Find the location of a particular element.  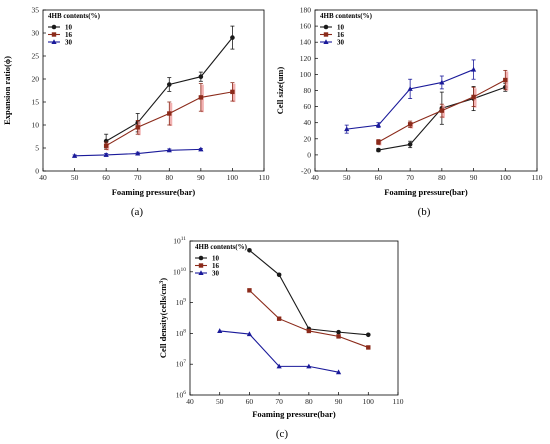

legend-entry: 10 is located at coordinates (216, 259).